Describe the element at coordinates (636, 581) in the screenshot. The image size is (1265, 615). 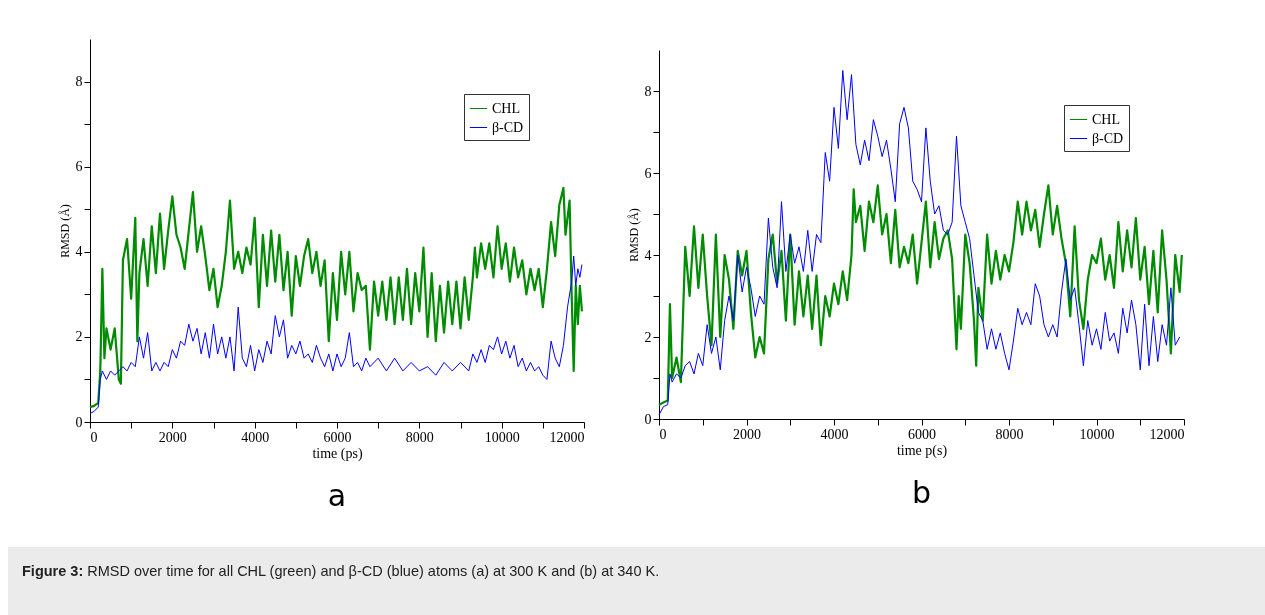
I see `caption: Figure 3: RMSD over time for all CHL (green) and β-CD (blue) atoms (a) at 300 K and (b) at 340 K.` at that location.